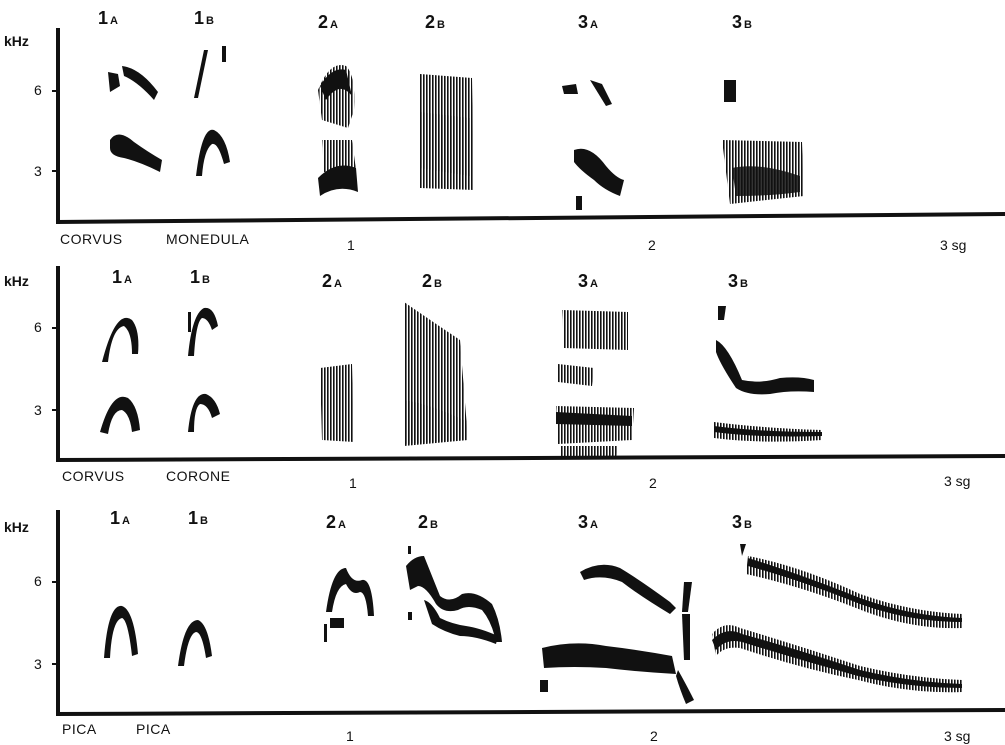  I want to click on species-genus: PICA, so click(79, 729).